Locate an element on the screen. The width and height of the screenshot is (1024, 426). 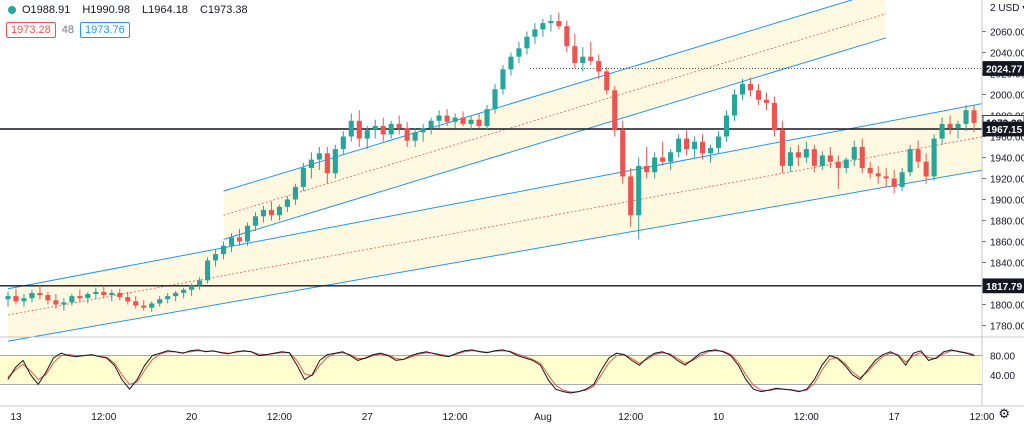
x-tick-label: 17 is located at coordinates (895, 417).